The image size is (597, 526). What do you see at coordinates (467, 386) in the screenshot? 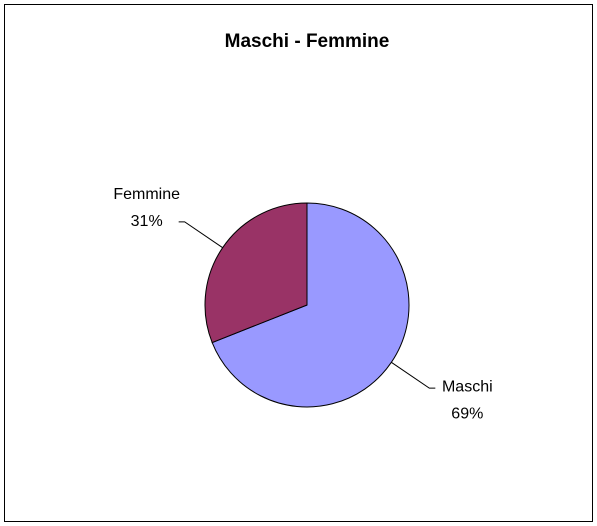
I see `slice-label: Maschi` at bounding box center [467, 386].